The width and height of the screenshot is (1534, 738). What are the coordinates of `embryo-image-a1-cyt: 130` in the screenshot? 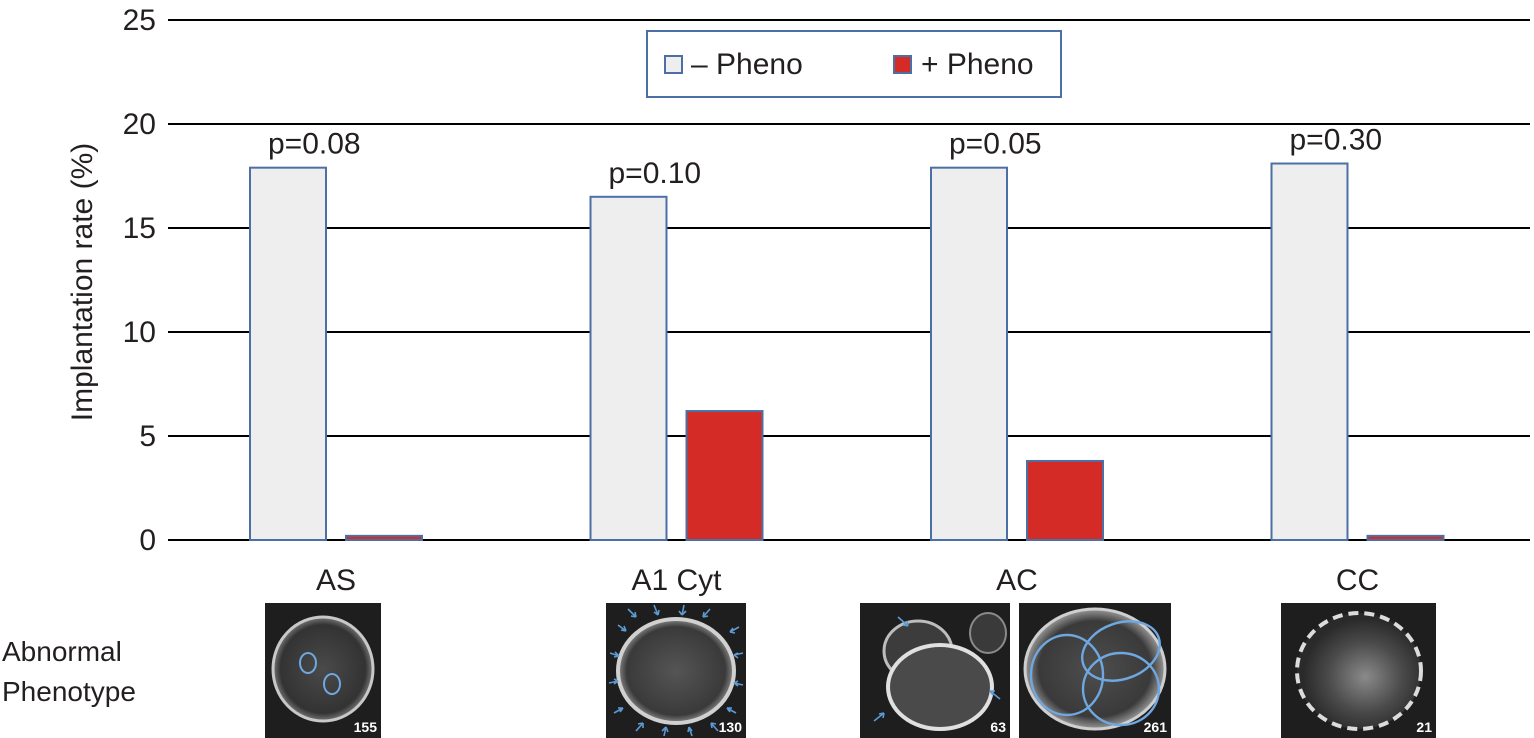 It's located at (676, 670).